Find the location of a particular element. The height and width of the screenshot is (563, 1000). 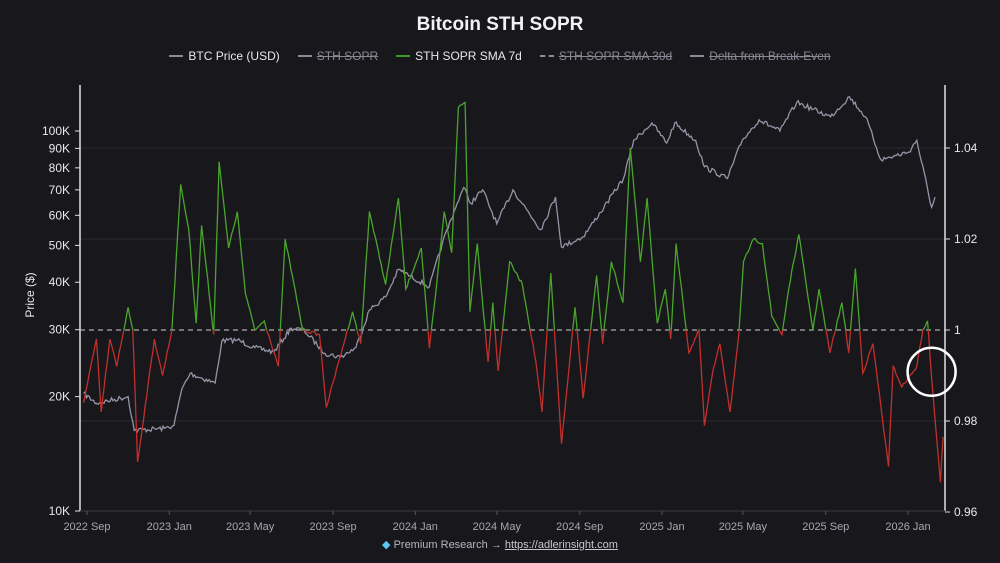

footer-text: Premium Research → is located at coordinates (447, 545).